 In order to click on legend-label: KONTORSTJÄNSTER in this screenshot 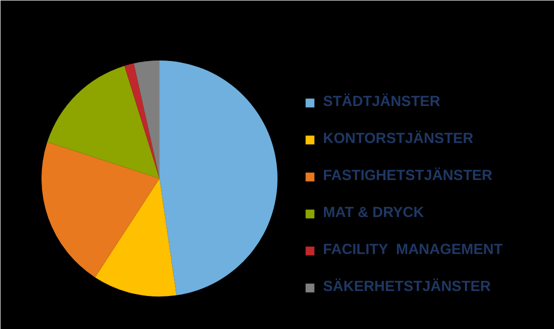, I will do `click(398, 139)`.